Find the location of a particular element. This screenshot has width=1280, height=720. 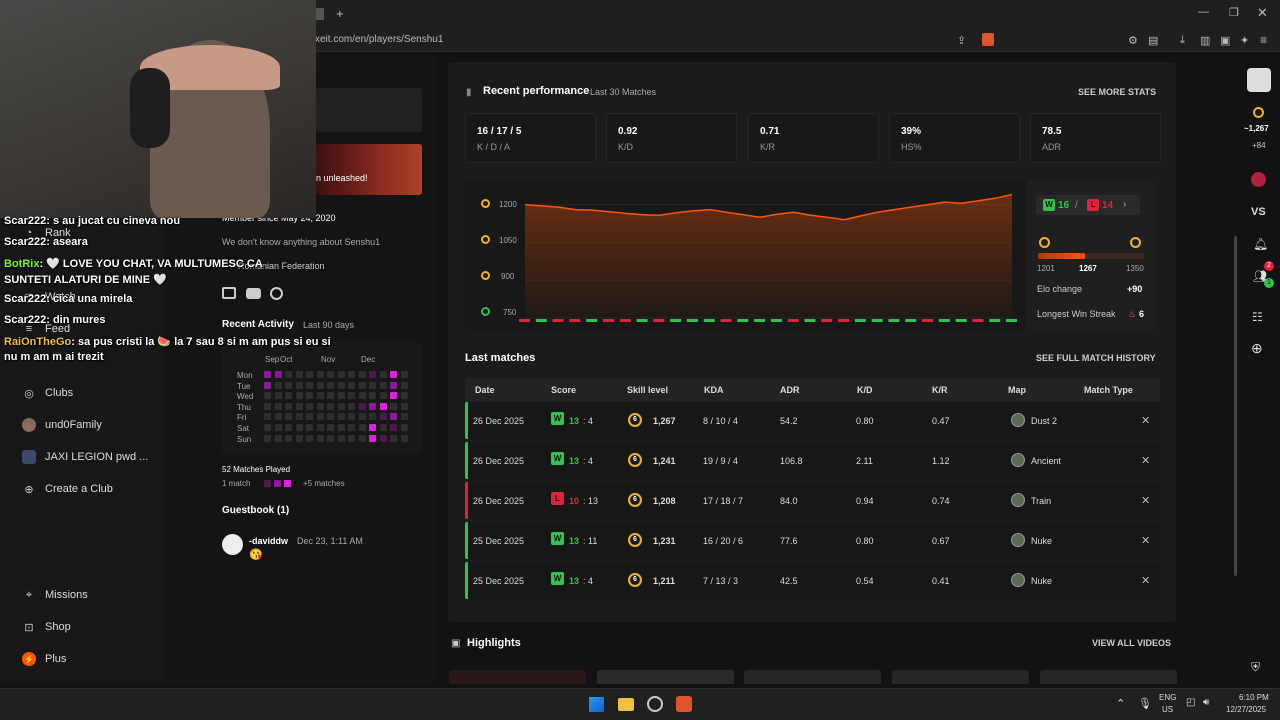

chevron-right-icon: › is located at coordinates (1125, 204).